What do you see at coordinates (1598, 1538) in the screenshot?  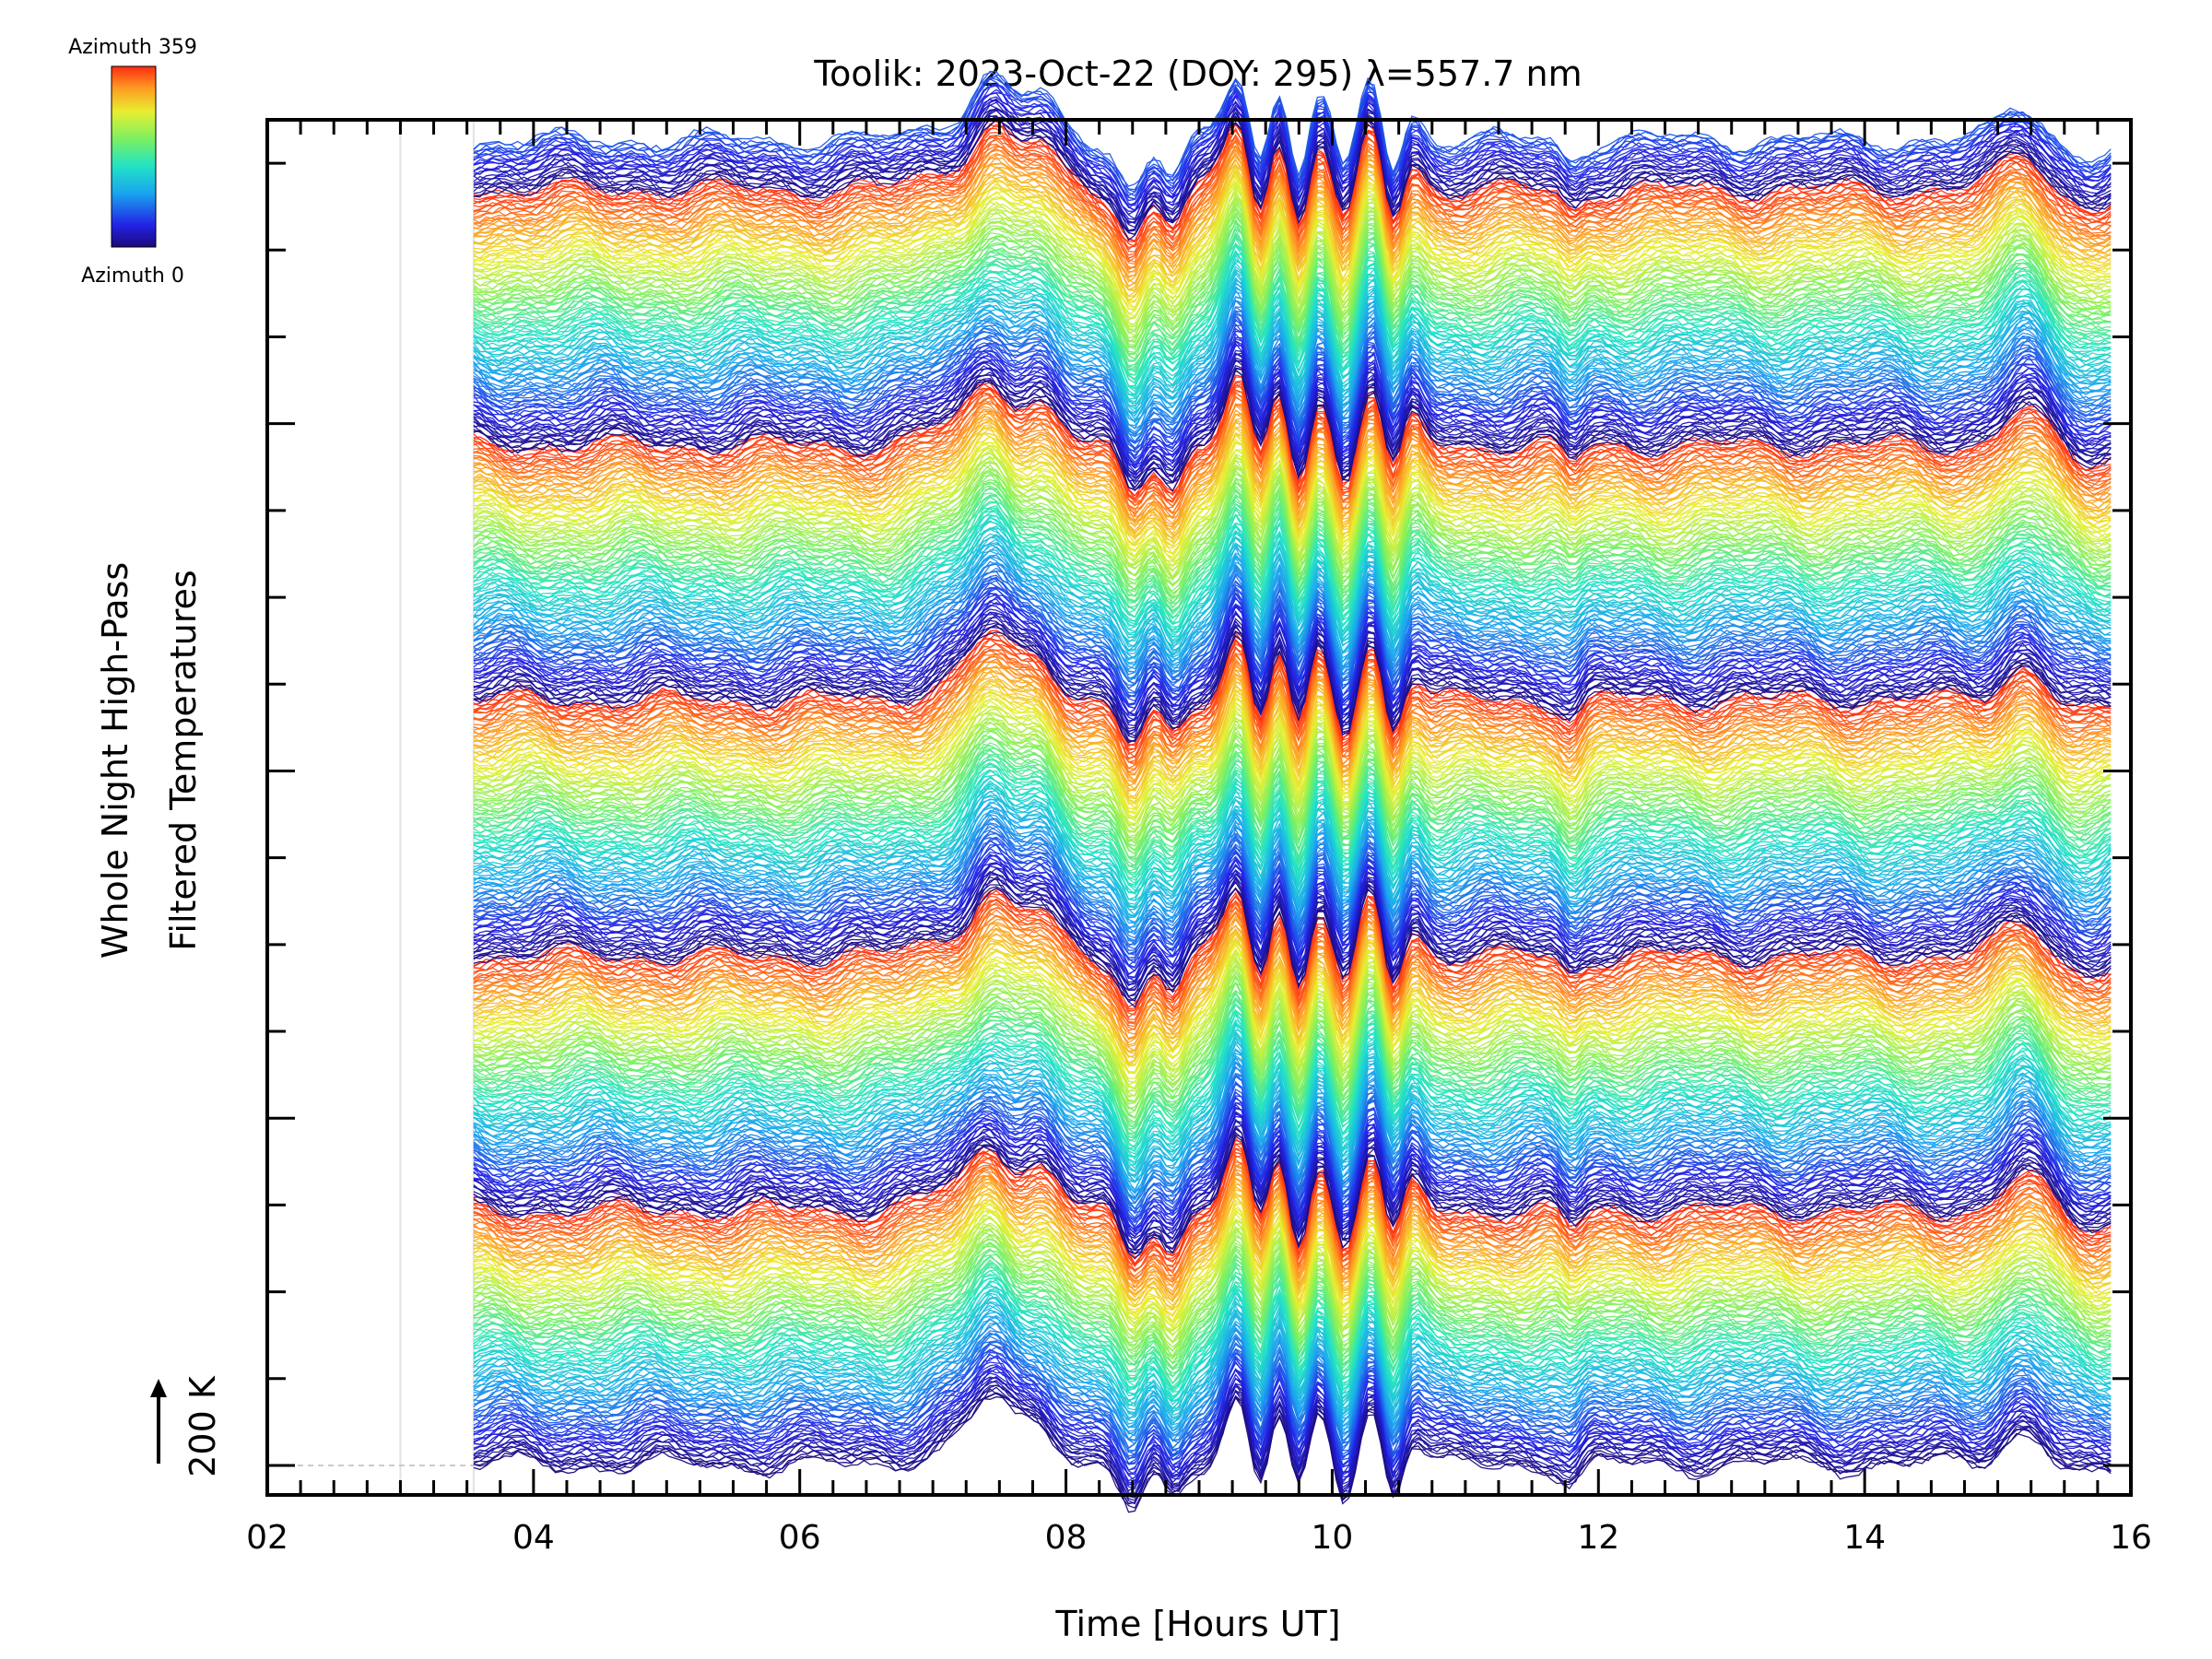 I see `x-tick-label: 12` at bounding box center [1598, 1538].